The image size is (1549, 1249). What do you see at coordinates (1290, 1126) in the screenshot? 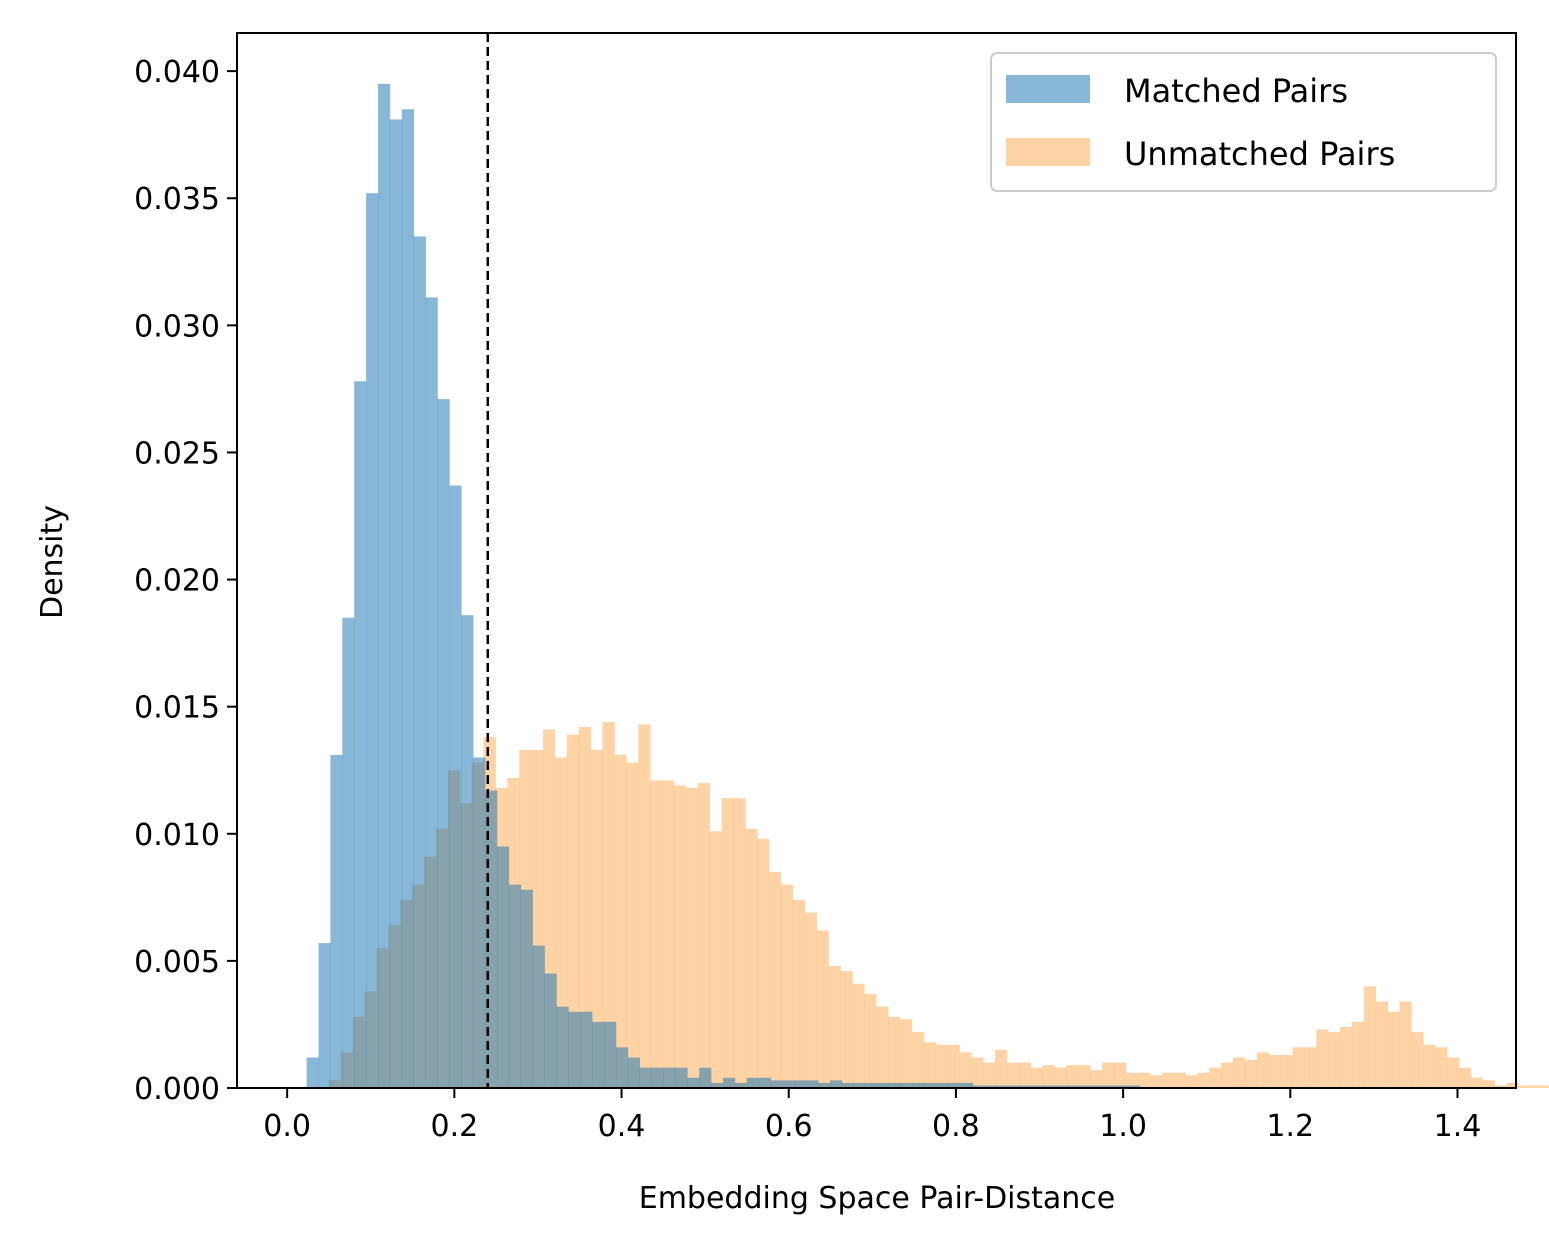
I see `x-tick-label: 1.2` at bounding box center [1290, 1126].